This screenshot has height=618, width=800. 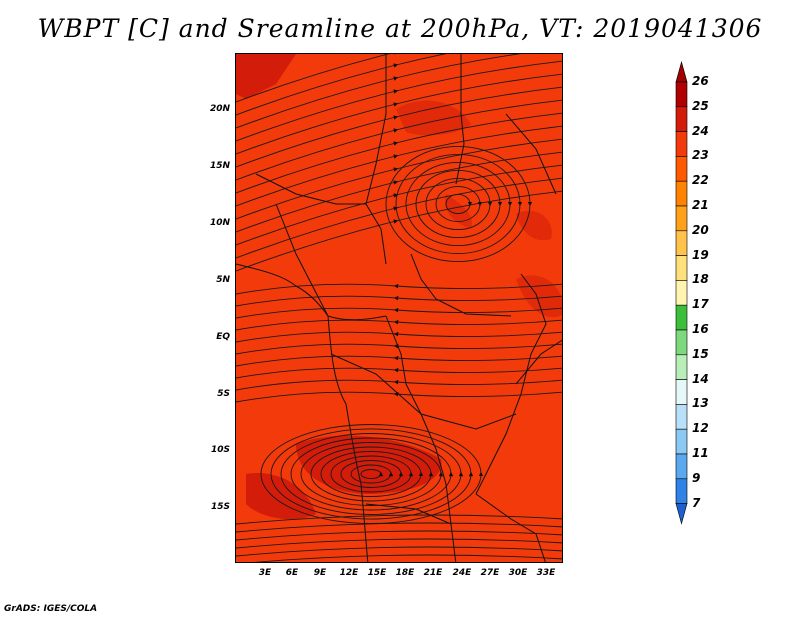 I want to click on colorbar-level-label: 15, so click(x=700, y=353).